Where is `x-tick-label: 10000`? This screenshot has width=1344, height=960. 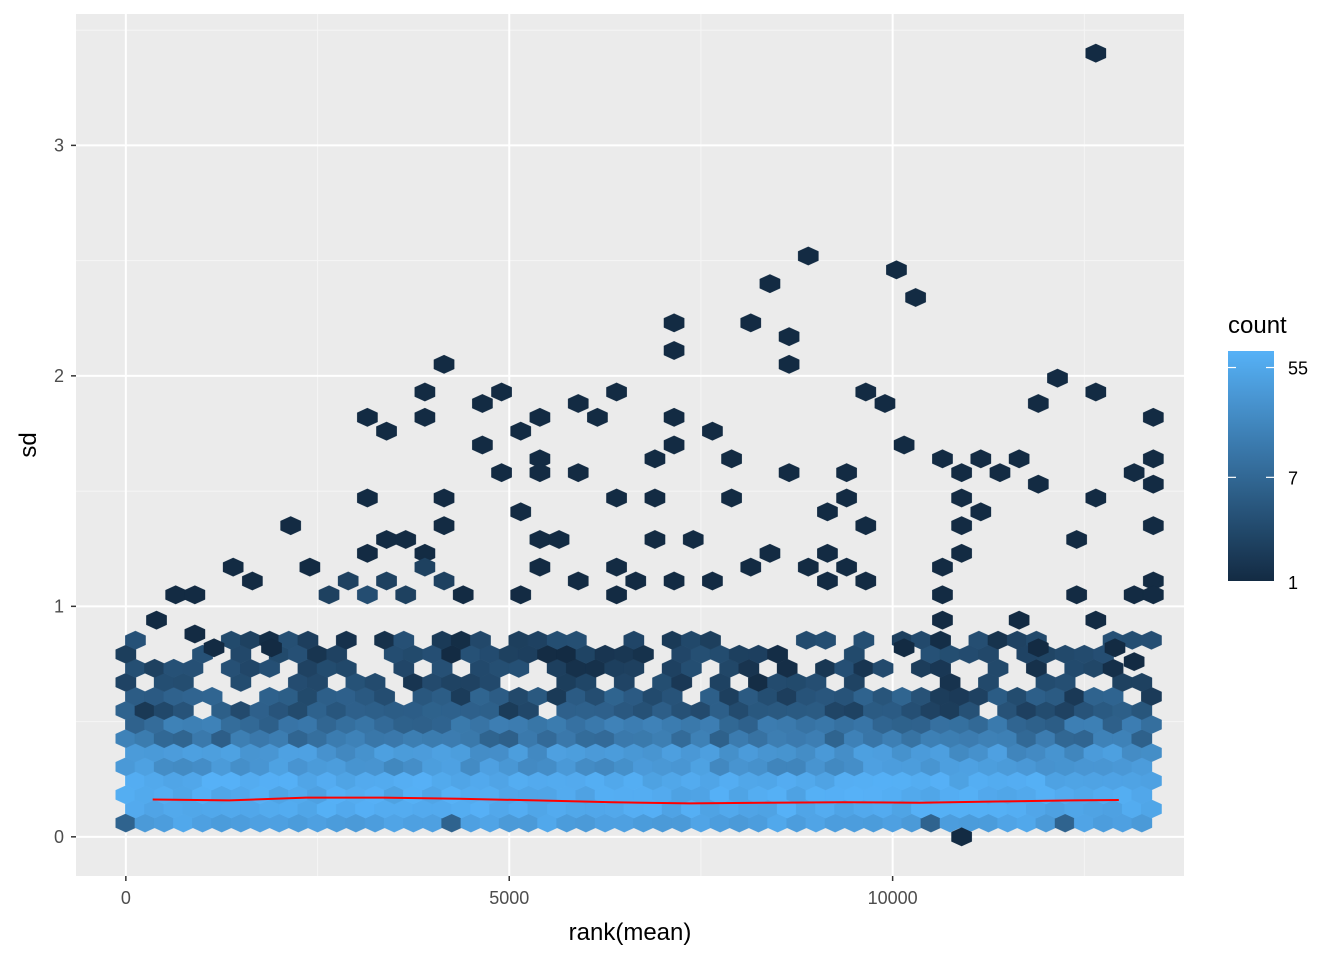 x-tick-label: 10000 is located at coordinates (893, 898).